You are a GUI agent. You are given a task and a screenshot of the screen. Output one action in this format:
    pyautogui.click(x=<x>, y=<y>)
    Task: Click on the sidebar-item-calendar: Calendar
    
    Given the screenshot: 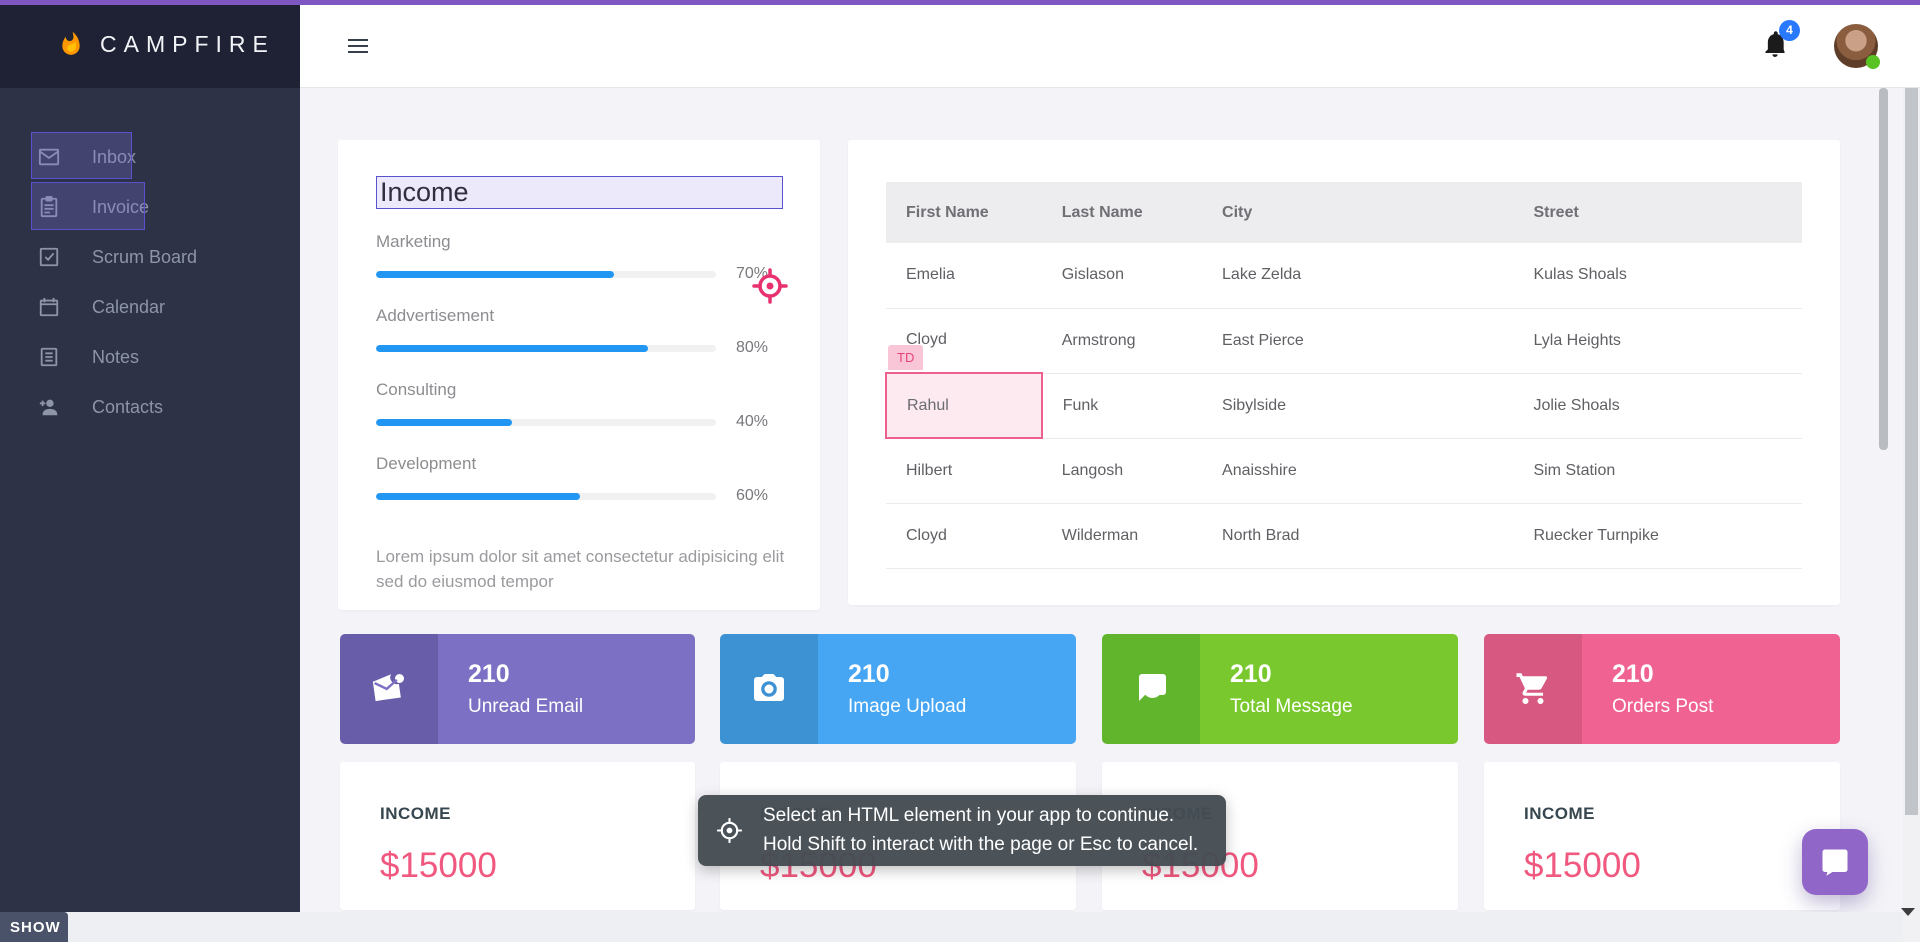 What is the action you would take?
    pyautogui.click(x=150, y=307)
    